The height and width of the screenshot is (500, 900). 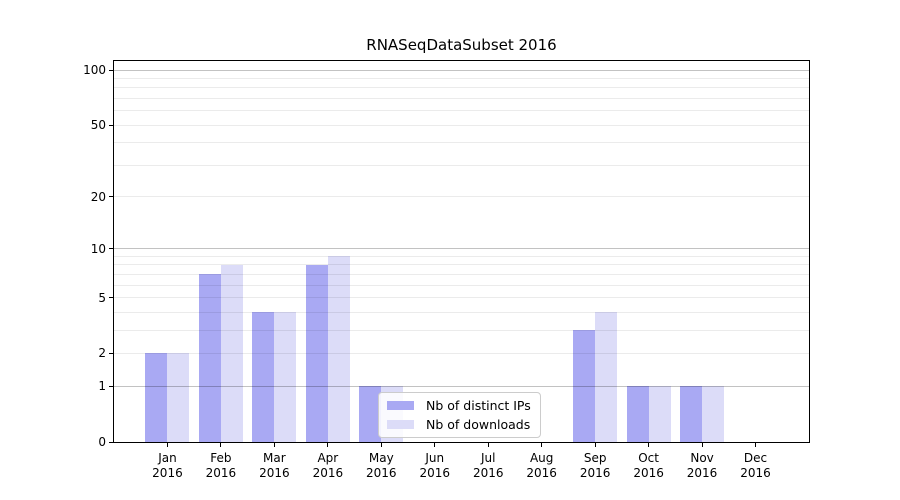 I want to click on x-tick-label-jul: Jul 2016, so click(x=488, y=466).